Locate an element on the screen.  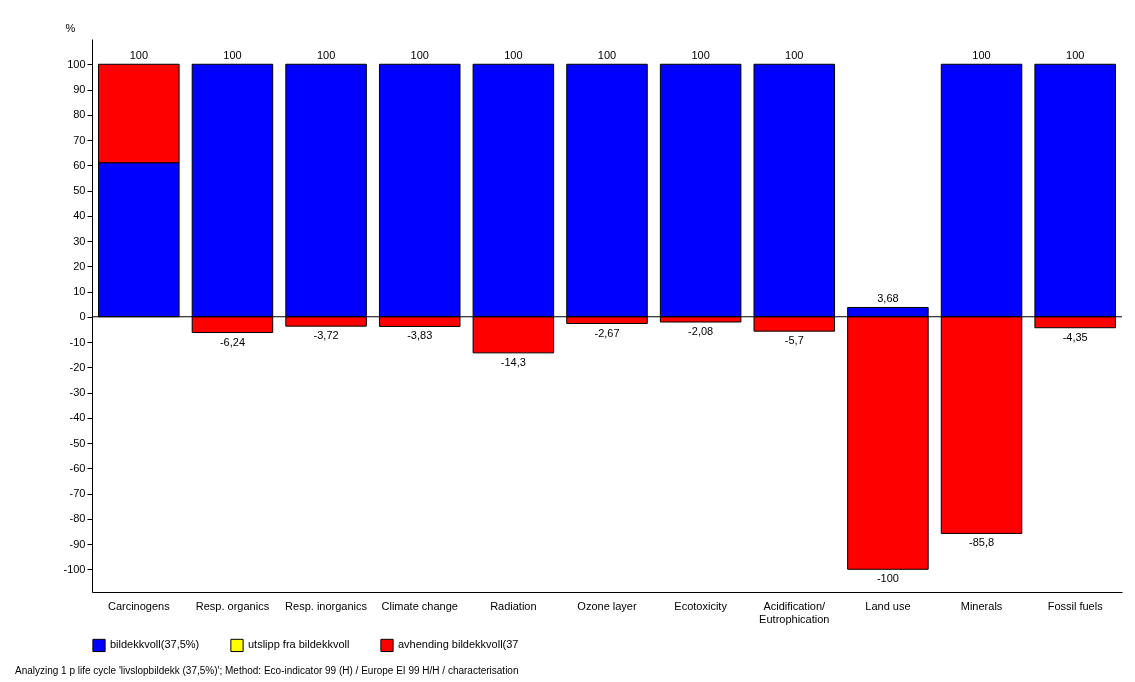
data-label: -100 is located at coordinates (887, 578).